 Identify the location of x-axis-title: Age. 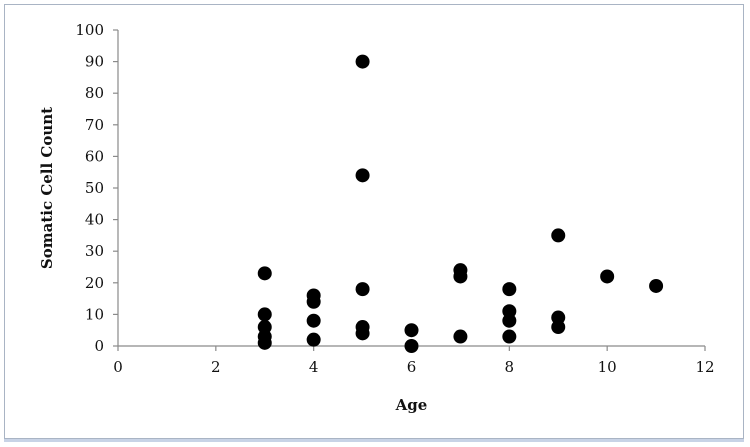
(411, 405).